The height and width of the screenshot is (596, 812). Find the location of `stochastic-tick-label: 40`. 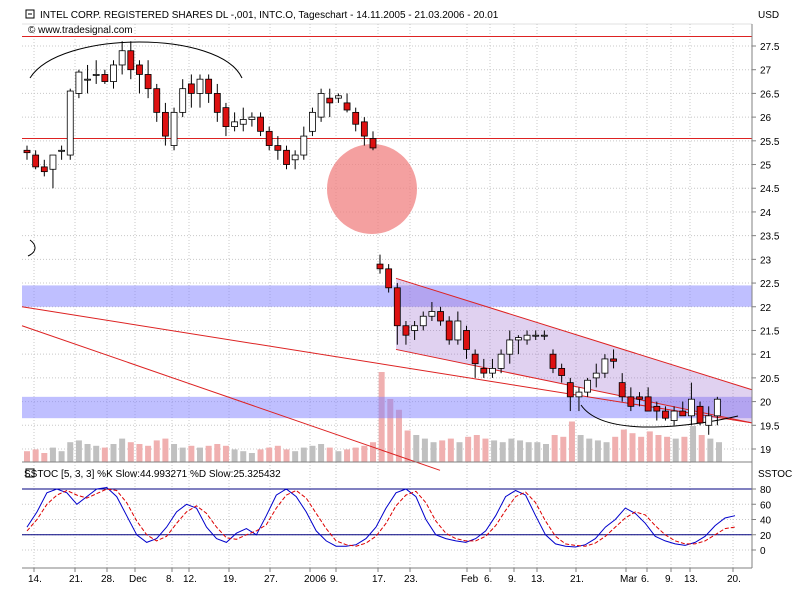

stochastic-tick-label: 40 is located at coordinates (766, 521).